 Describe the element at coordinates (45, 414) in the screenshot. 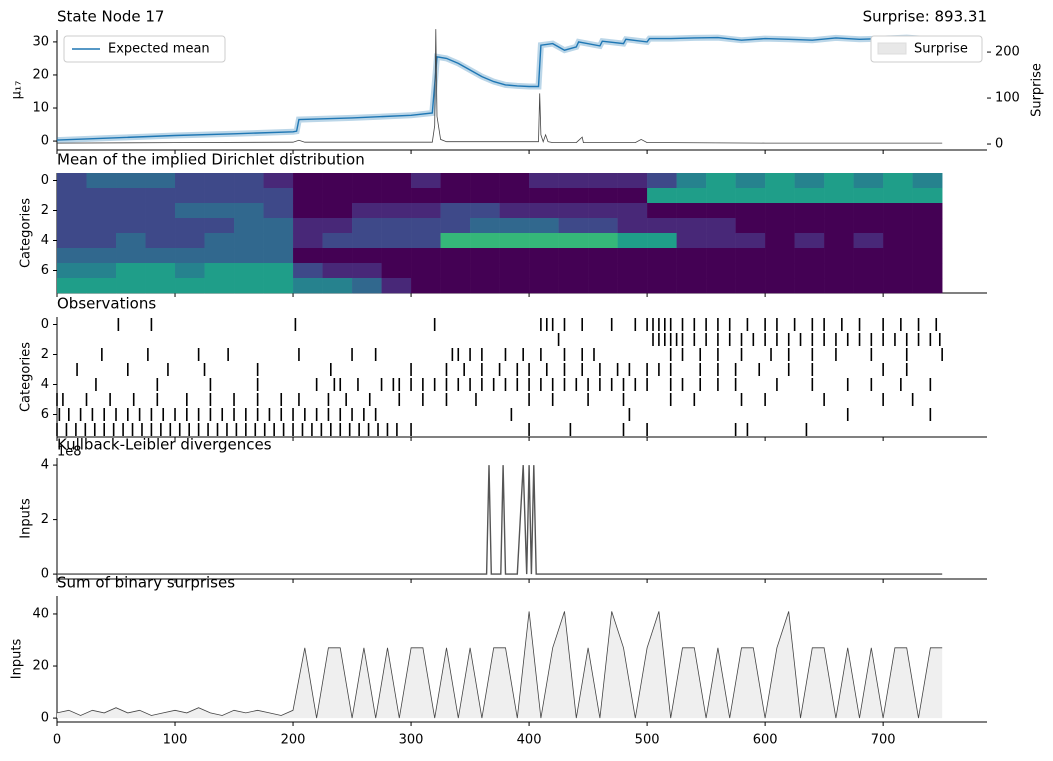

I see `y-tick-label: 6` at that location.